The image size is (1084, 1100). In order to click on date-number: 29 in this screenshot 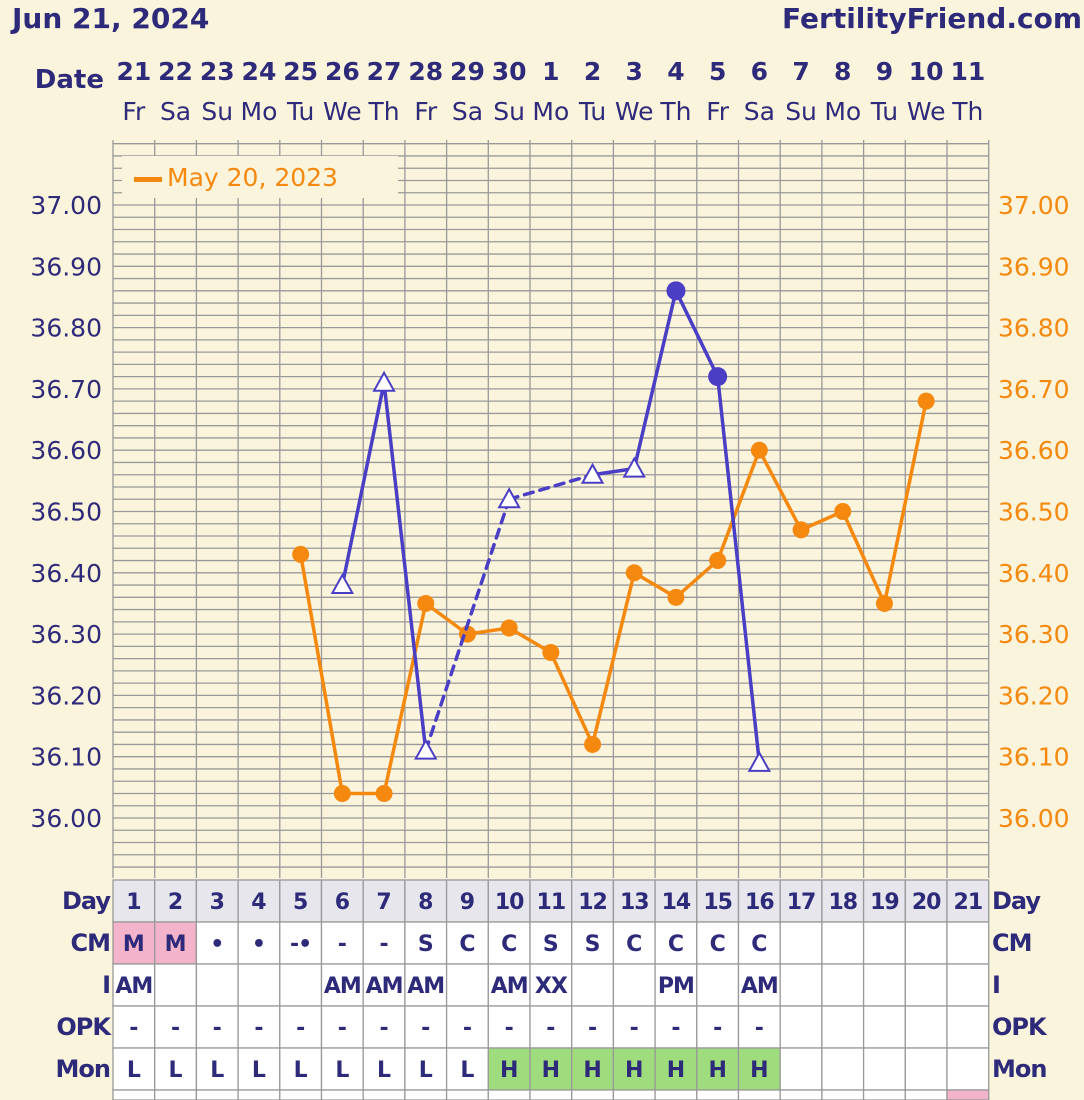, I will do `click(467, 71)`.